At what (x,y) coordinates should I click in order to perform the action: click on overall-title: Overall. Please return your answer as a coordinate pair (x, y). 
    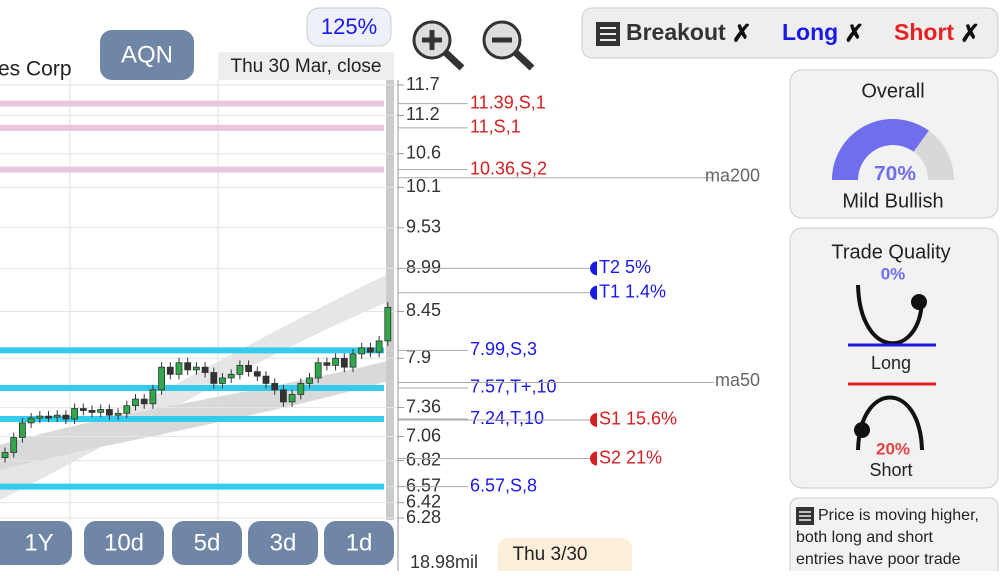
    Looking at the image, I should click on (892, 91).